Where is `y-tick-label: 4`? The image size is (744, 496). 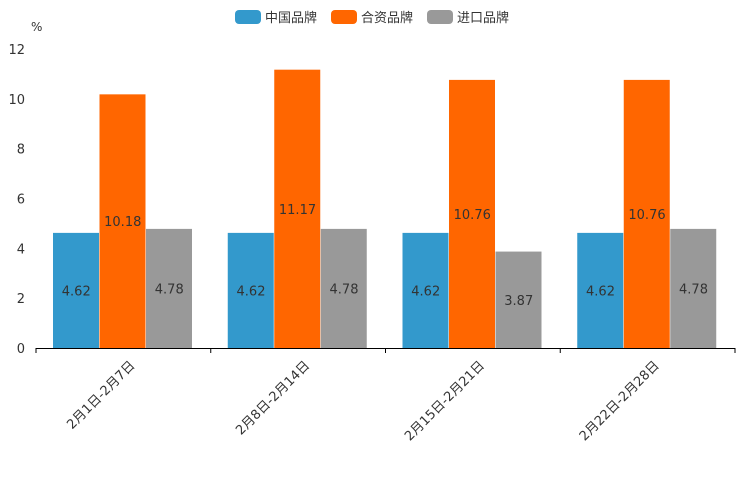
y-tick-label: 4 is located at coordinates (21, 249).